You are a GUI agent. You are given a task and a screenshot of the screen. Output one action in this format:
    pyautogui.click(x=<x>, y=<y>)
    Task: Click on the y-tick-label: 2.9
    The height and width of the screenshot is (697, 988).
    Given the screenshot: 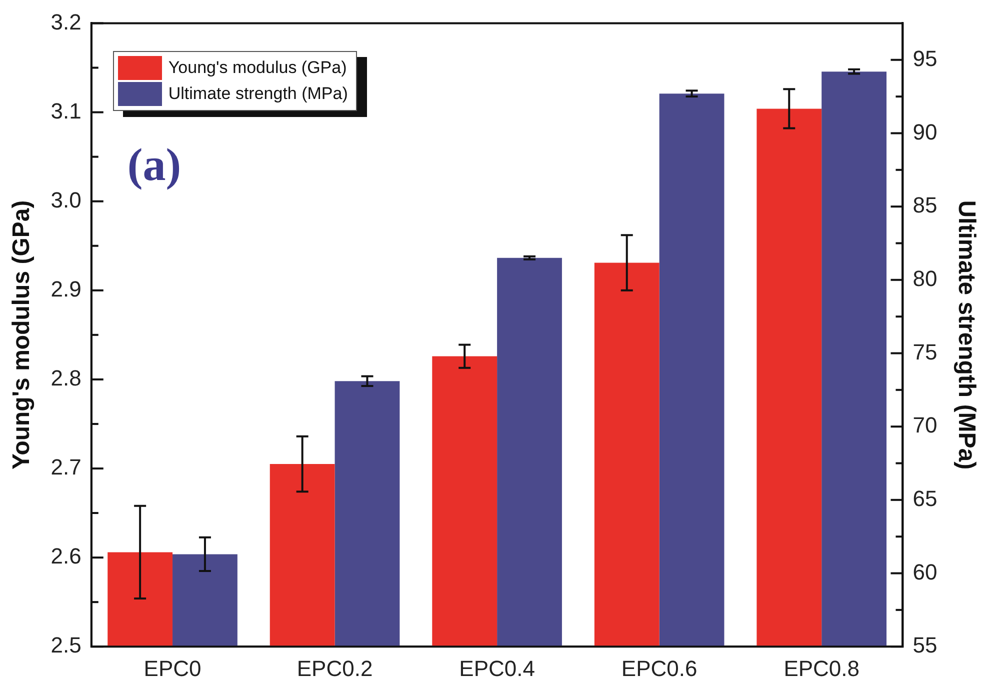 What is the action you would take?
    pyautogui.click(x=66, y=289)
    